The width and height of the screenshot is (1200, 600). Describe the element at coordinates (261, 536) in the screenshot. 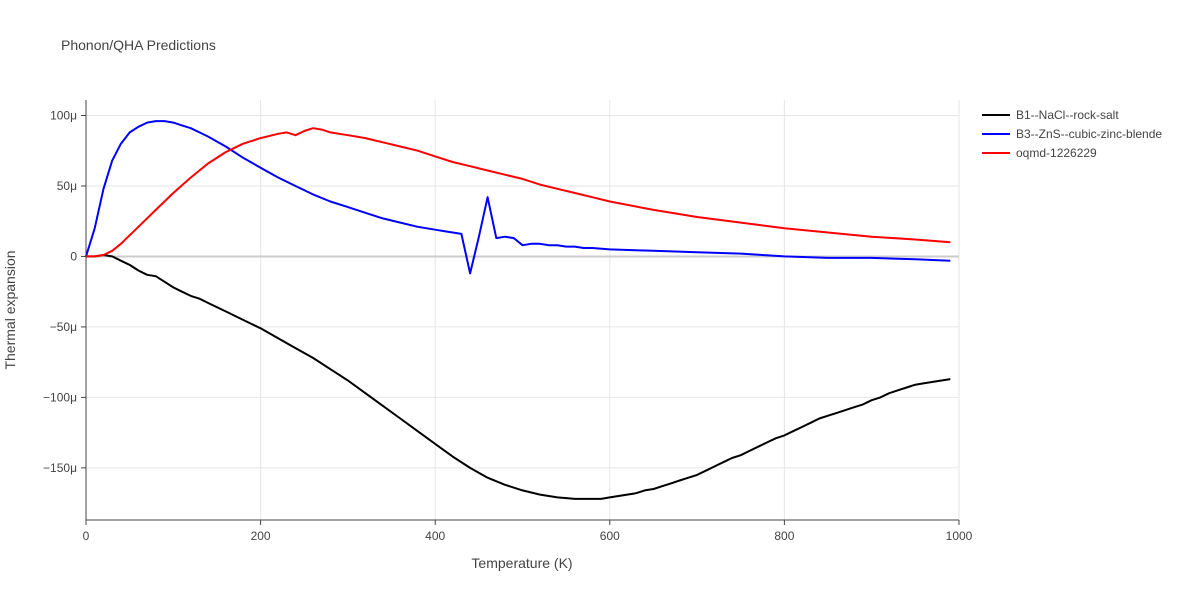

I see `x-tick-label: 200` at that location.